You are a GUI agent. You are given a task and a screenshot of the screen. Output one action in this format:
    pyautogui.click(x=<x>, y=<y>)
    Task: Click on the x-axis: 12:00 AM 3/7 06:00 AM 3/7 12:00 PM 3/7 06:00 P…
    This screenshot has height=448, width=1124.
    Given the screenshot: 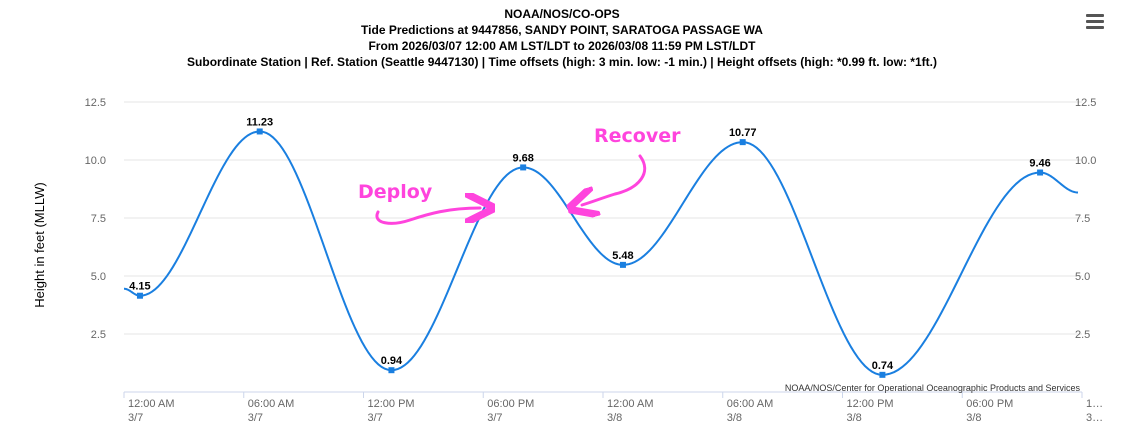 What is the action you would take?
    pyautogui.click(x=613, y=407)
    